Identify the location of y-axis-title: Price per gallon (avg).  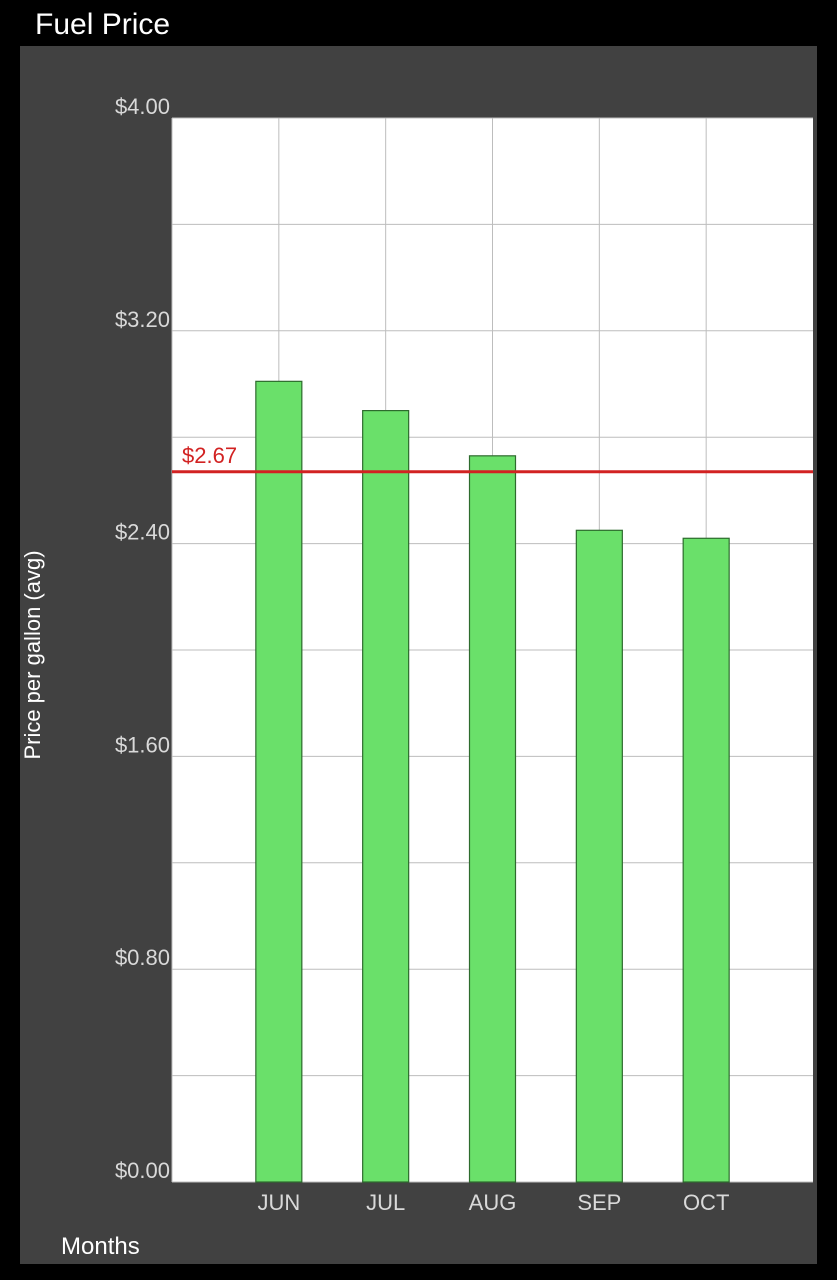
(32, 655).